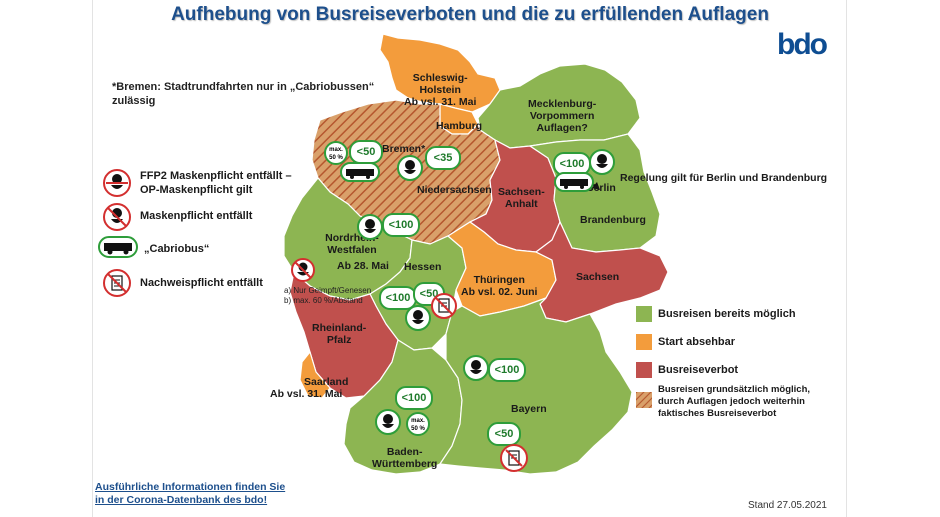 The width and height of the screenshot is (940, 517). I want to click on label-sachsen-anhalt: Sachsen- Anhalt, so click(521, 198).